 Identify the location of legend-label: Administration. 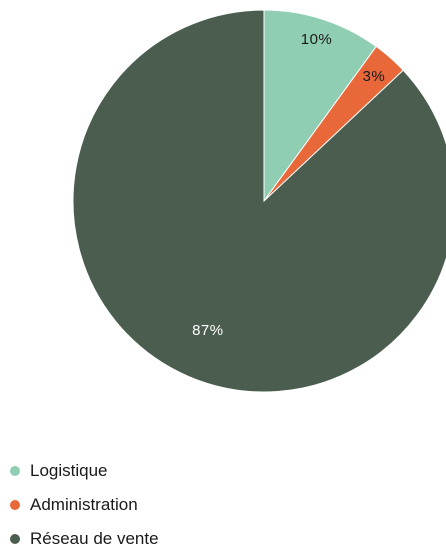
(84, 504).